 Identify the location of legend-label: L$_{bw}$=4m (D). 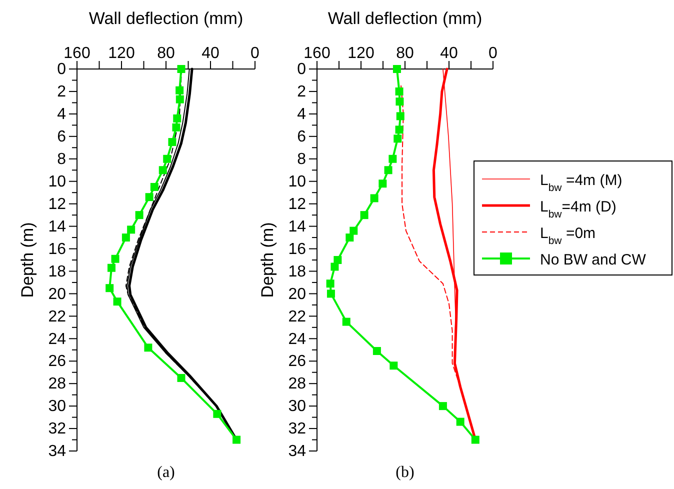
(578, 209).